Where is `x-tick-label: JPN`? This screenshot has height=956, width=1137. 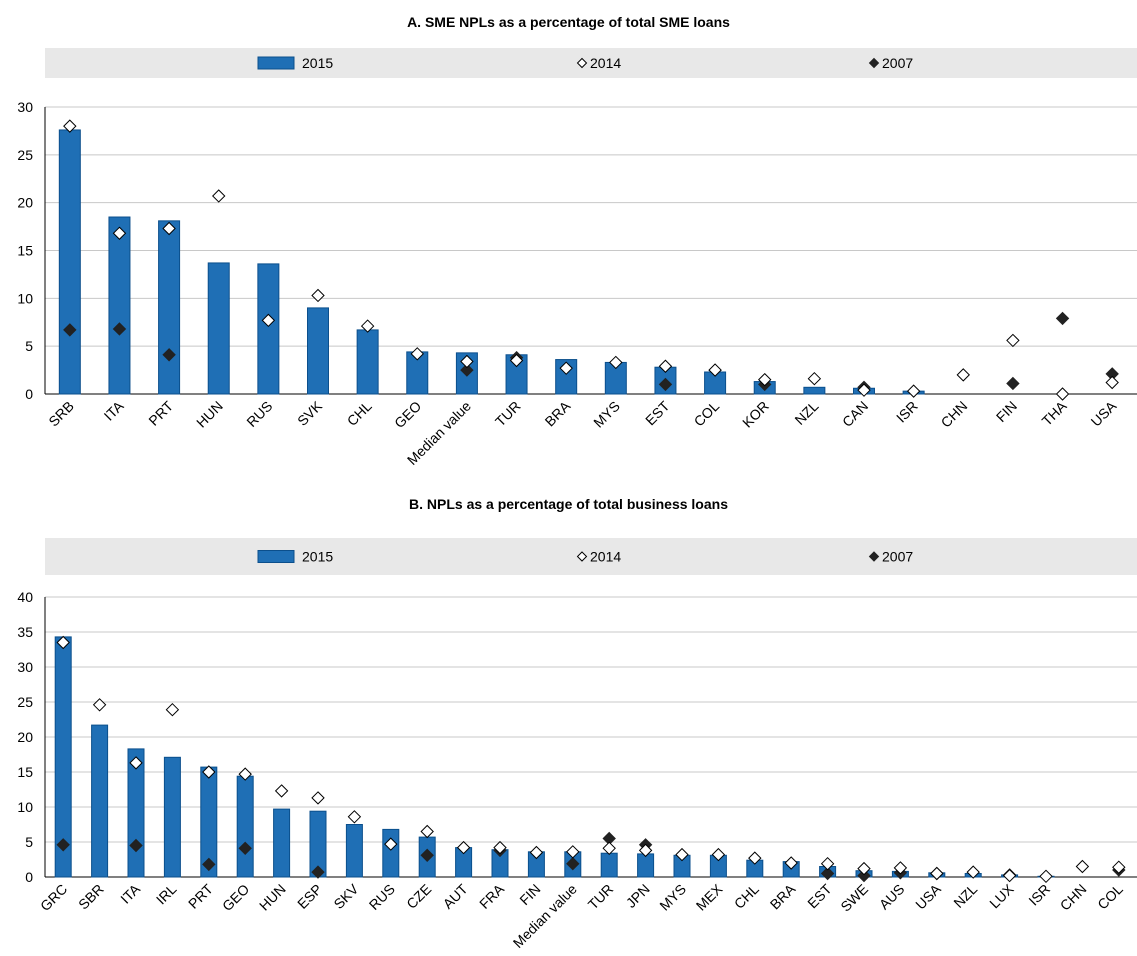 x-tick-label: JPN is located at coordinates (638, 896).